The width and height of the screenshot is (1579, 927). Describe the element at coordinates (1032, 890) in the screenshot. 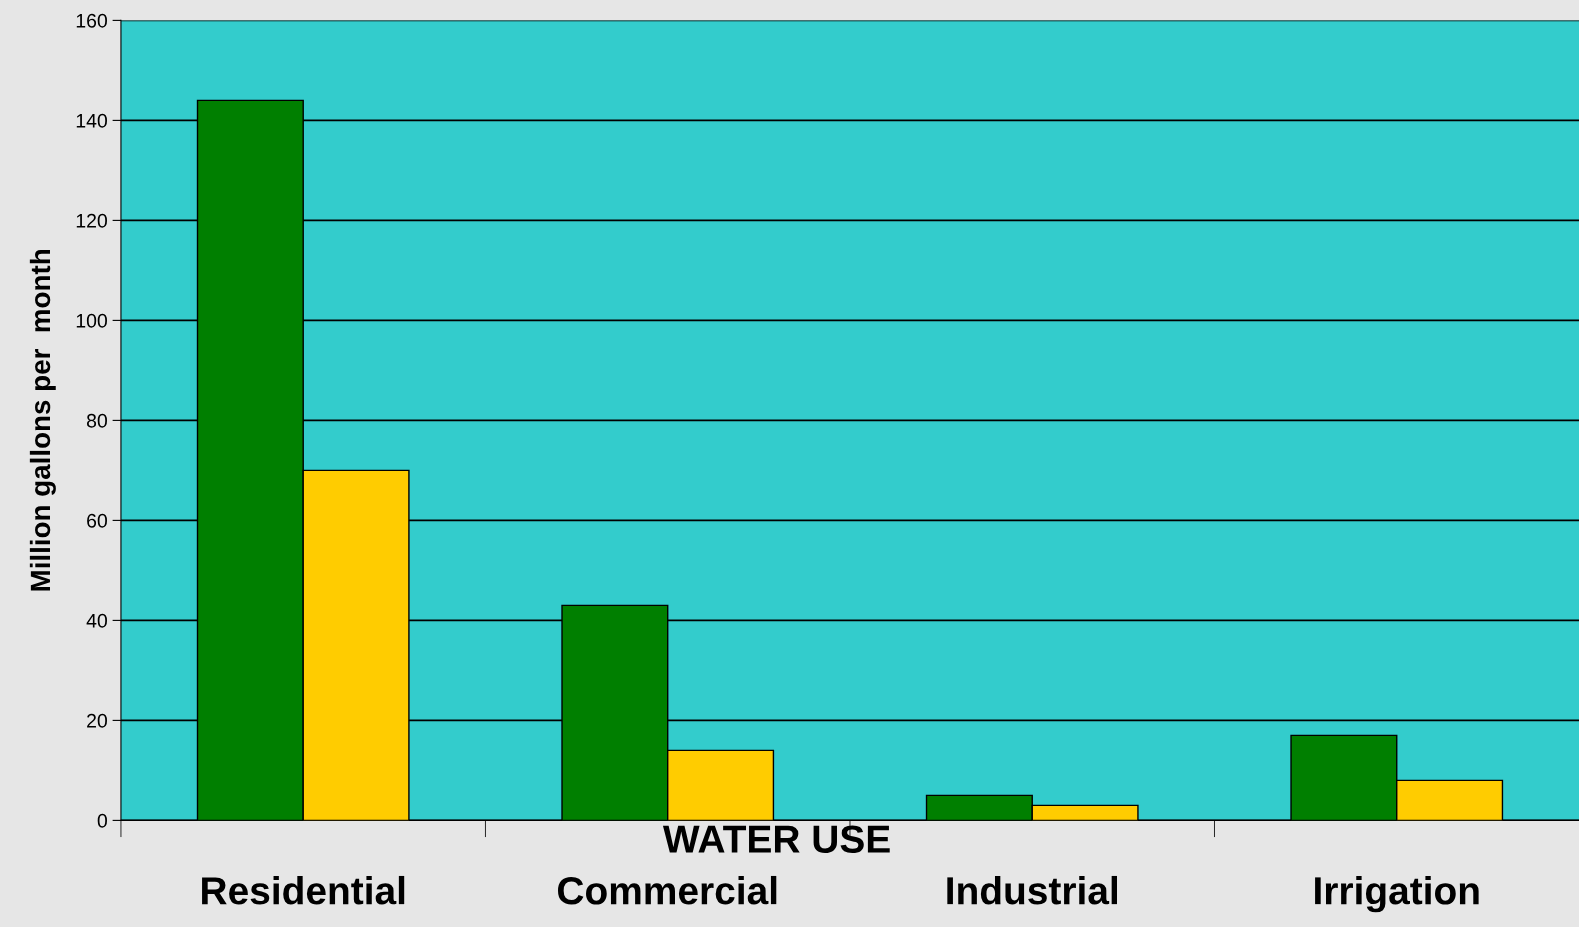

I see `x-tick-label: Industrial` at that location.